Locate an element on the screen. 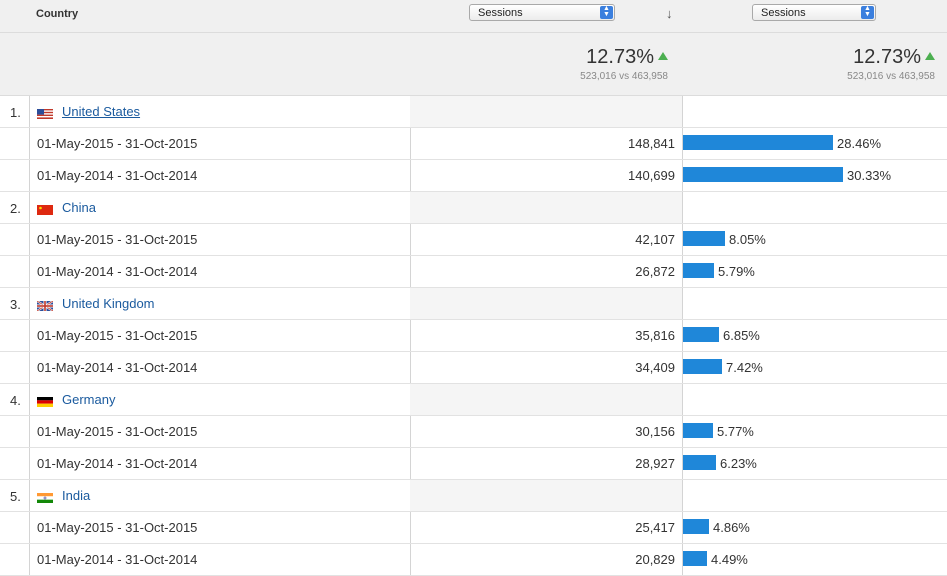 The width and height of the screenshot is (947, 576). metric-select-2: Sessions ▲ ▼ is located at coordinates (814, 12).